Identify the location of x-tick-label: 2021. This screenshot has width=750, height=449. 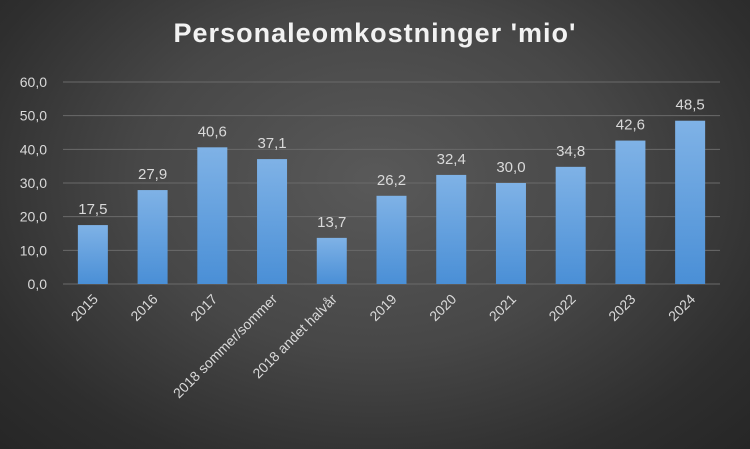
(502, 307).